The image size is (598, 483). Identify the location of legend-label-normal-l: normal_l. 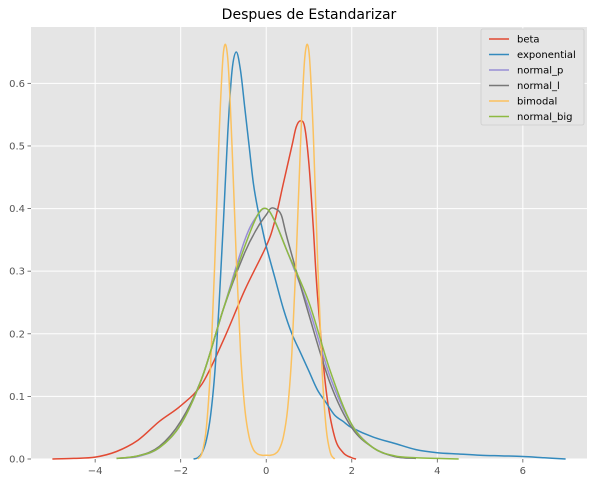
(538, 86).